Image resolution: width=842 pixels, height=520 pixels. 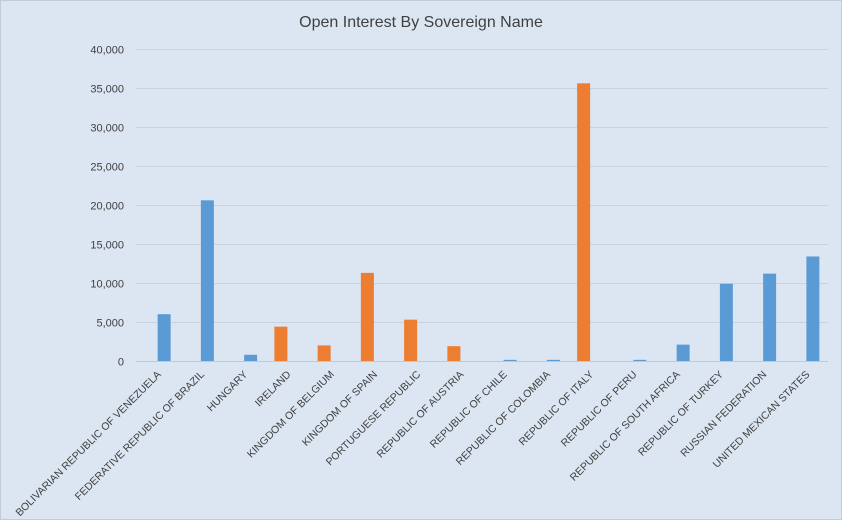 I want to click on y-tick-label: 30,000, so click(x=107, y=129).